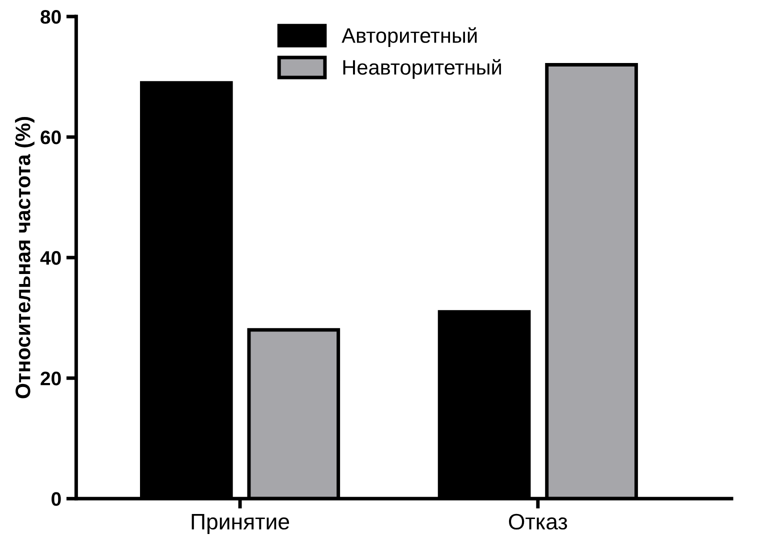 This screenshot has height=551, width=762. What do you see at coordinates (422, 69) in the screenshot?
I see `legend-label: Неавторитетный` at bounding box center [422, 69].